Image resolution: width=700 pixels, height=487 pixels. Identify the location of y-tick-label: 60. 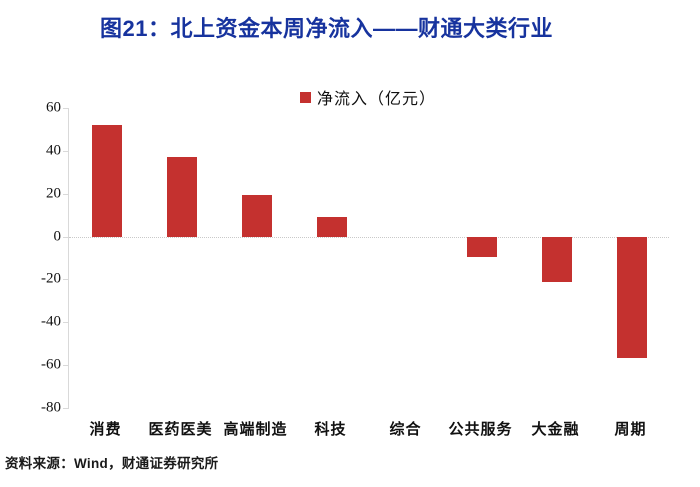
(53, 107).